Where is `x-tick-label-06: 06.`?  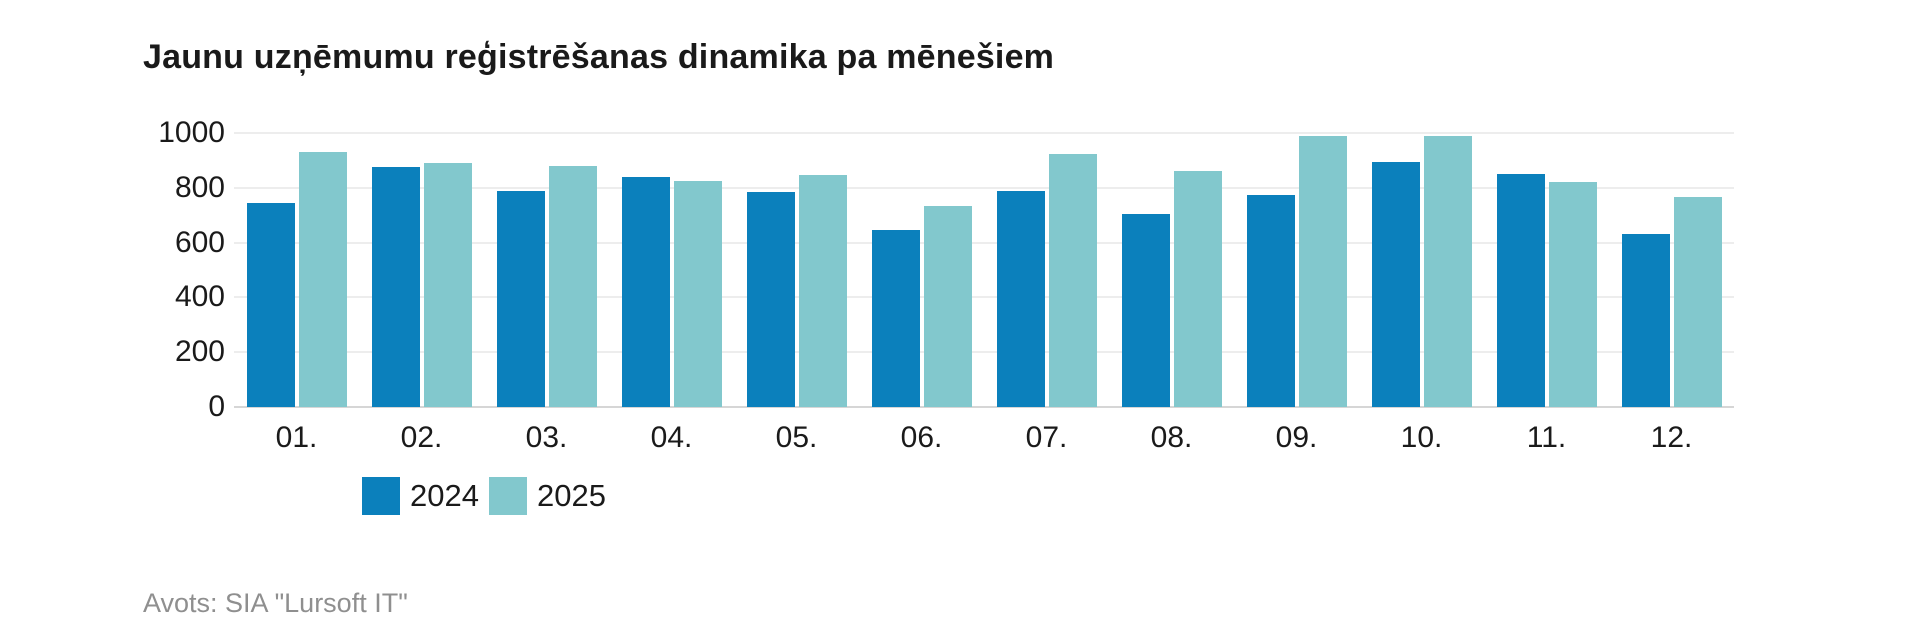 x-tick-label-06: 06. is located at coordinates (921, 437).